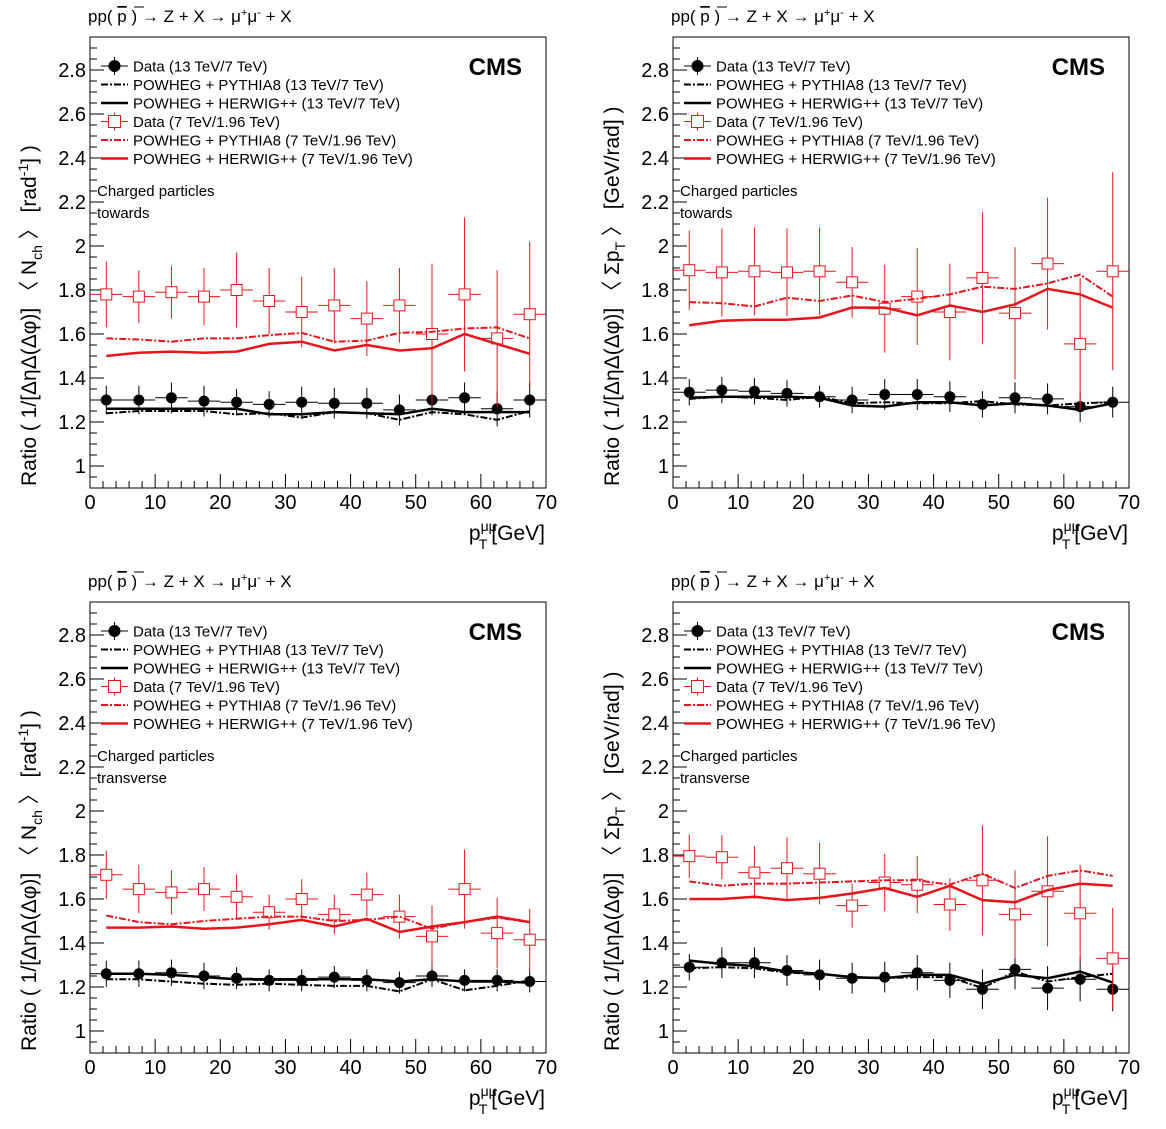  Describe the element at coordinates (89, 1068) in the screenshot. I see `x-tick-label: 0` at that location.